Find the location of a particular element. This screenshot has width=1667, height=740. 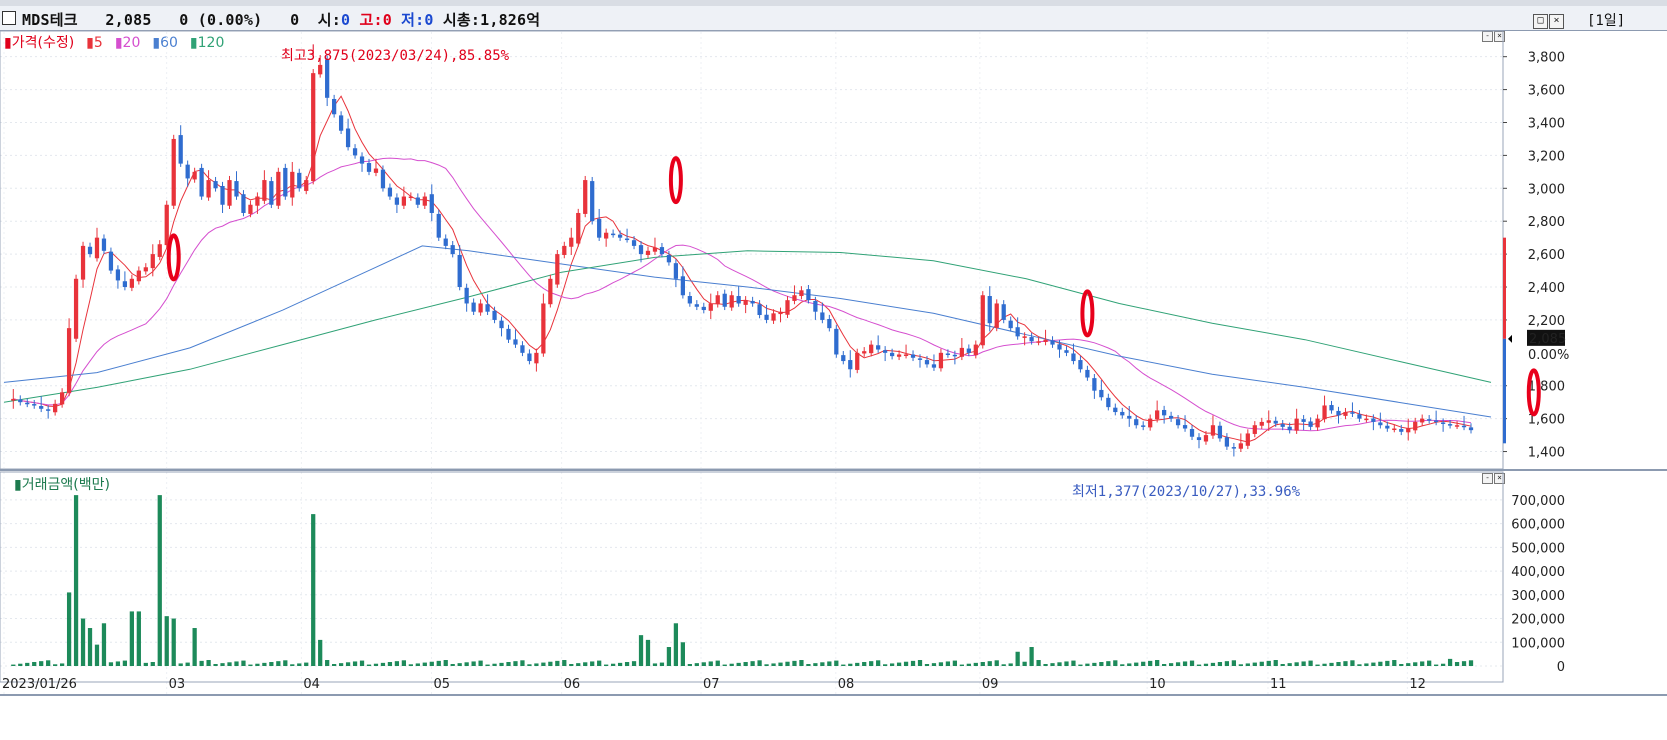

date-tick-label: 10 is located at coordinates (1157, 684).